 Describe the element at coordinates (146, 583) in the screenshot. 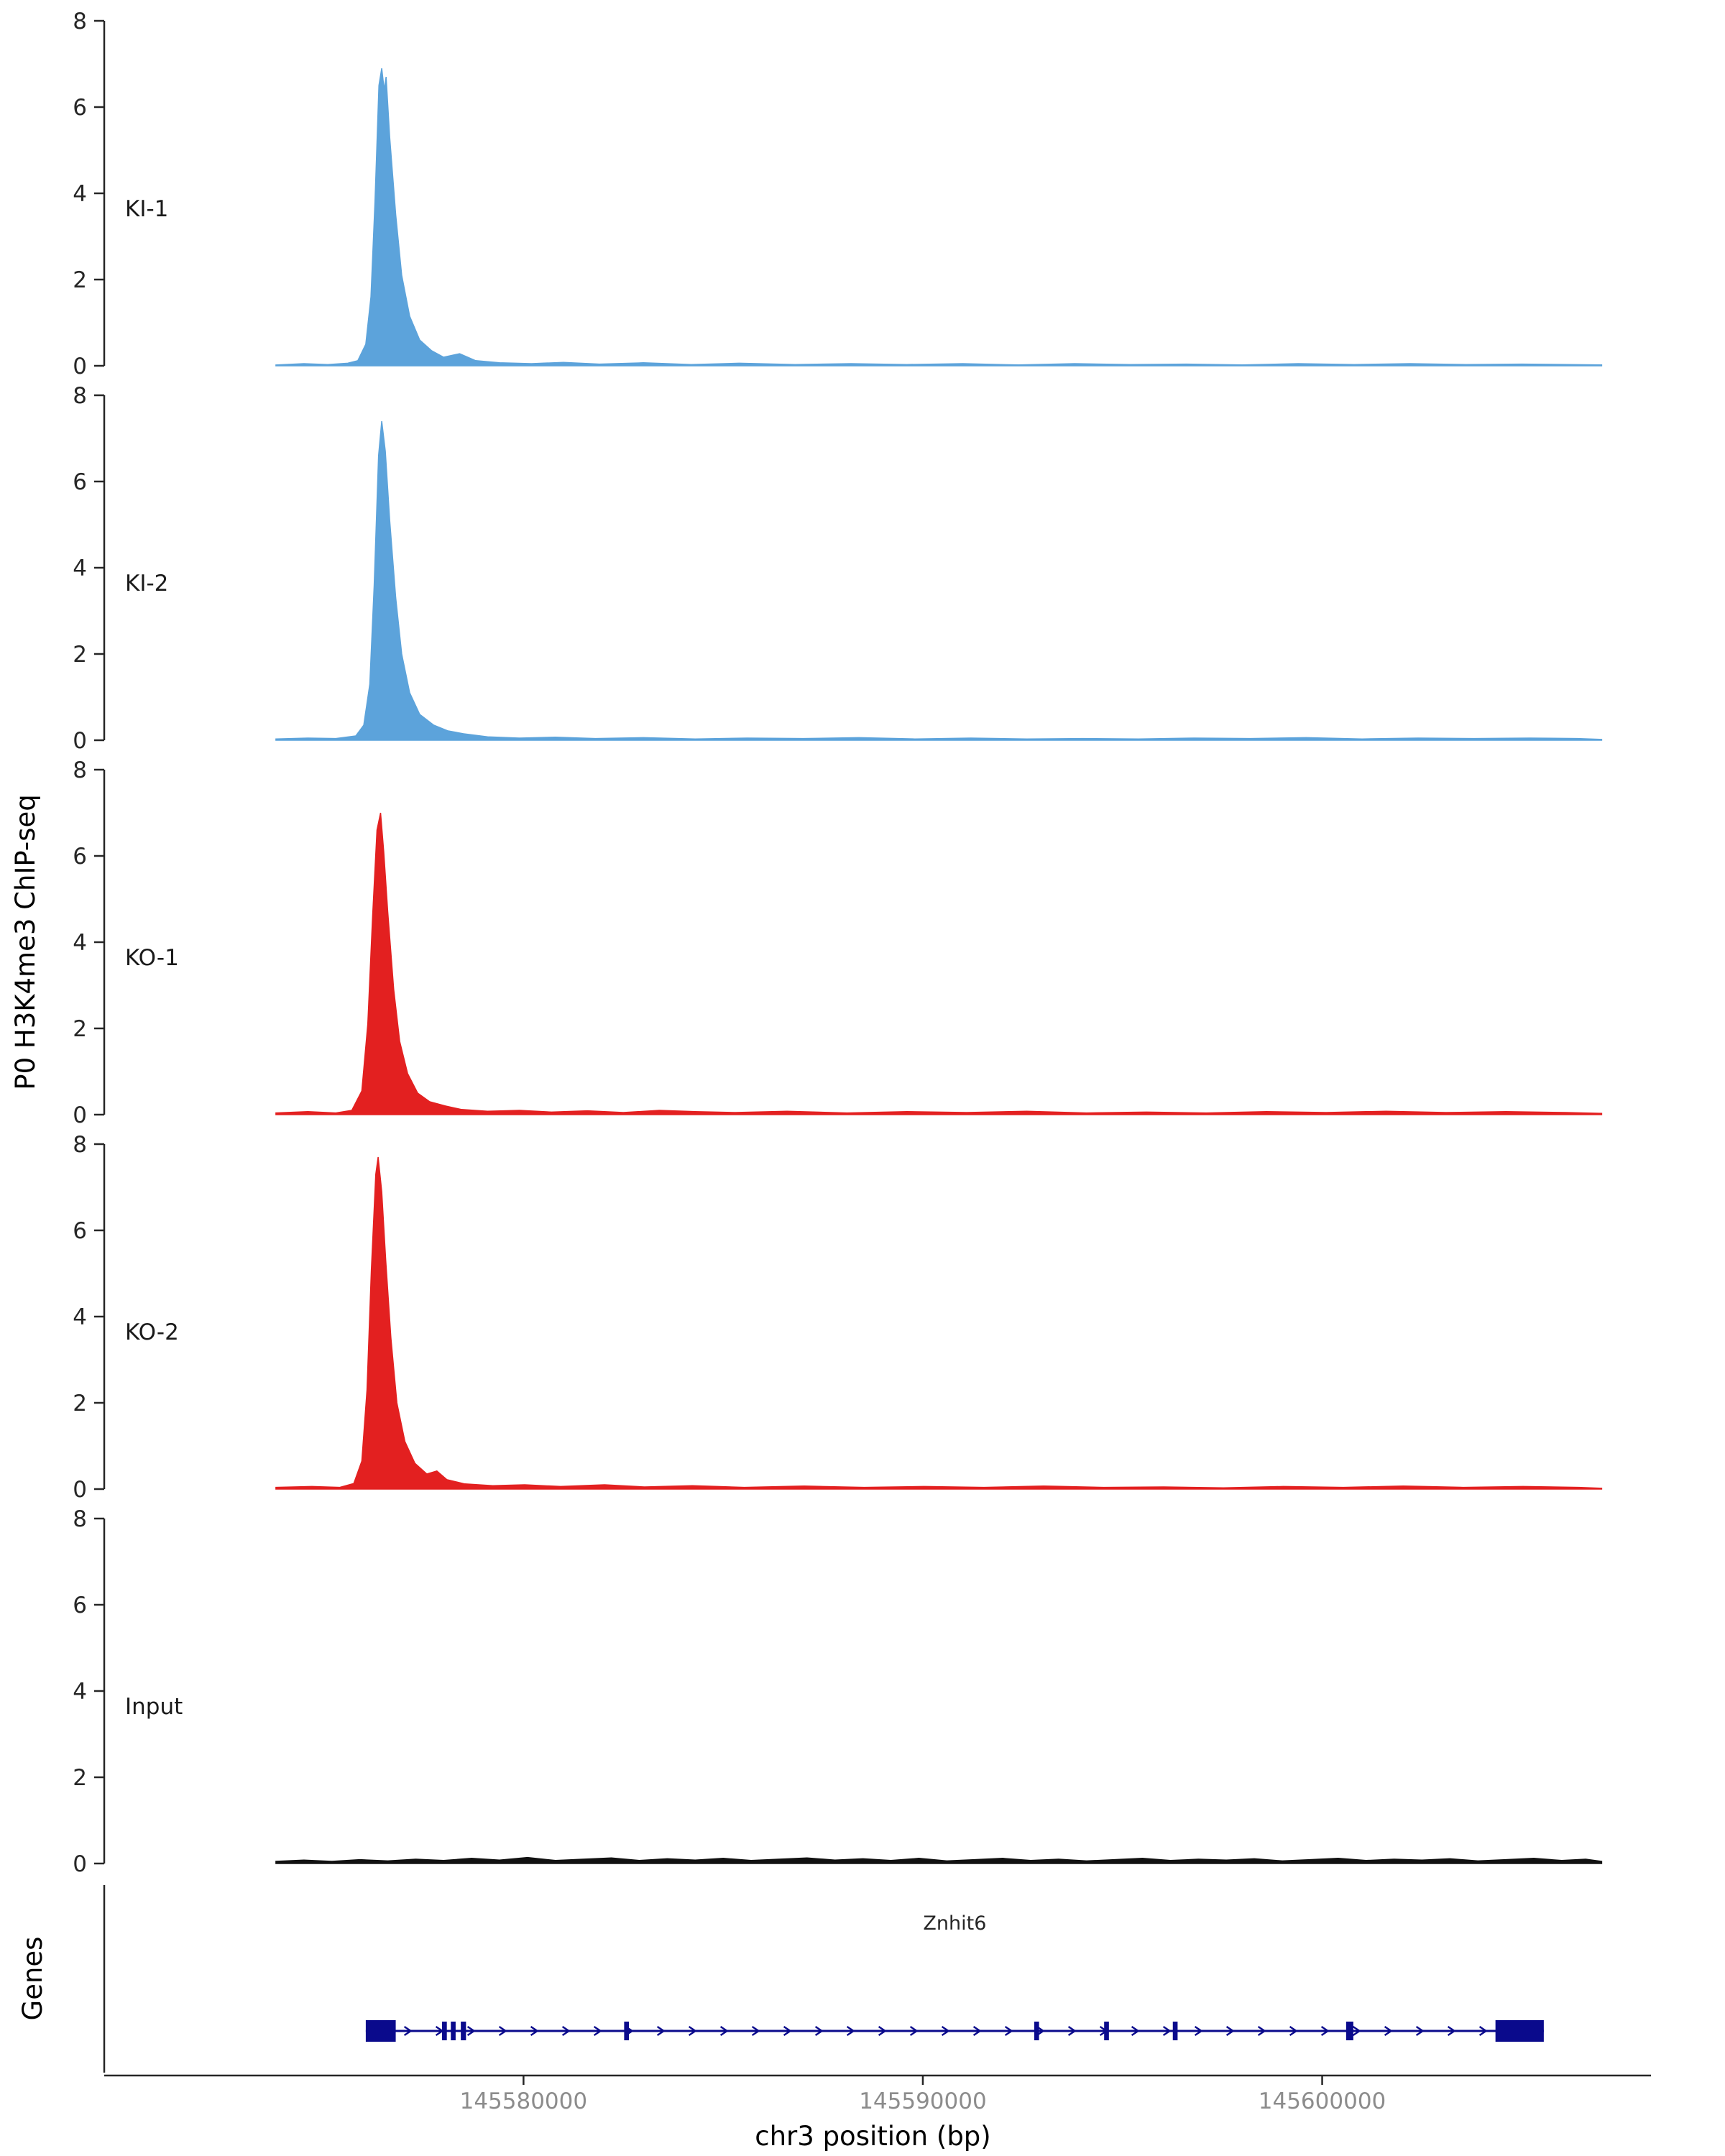

I see `track-label-ki-2: KI-2` at that location.